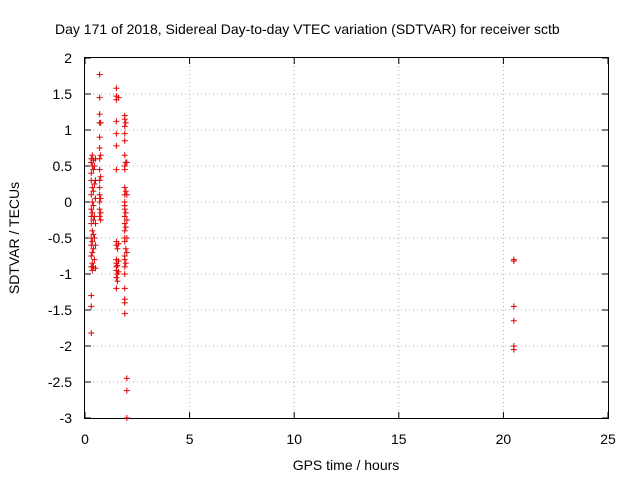  Describe the element at coordinates (294, 439) in the screenshot. I see `x-tick-label: 10` at that location.